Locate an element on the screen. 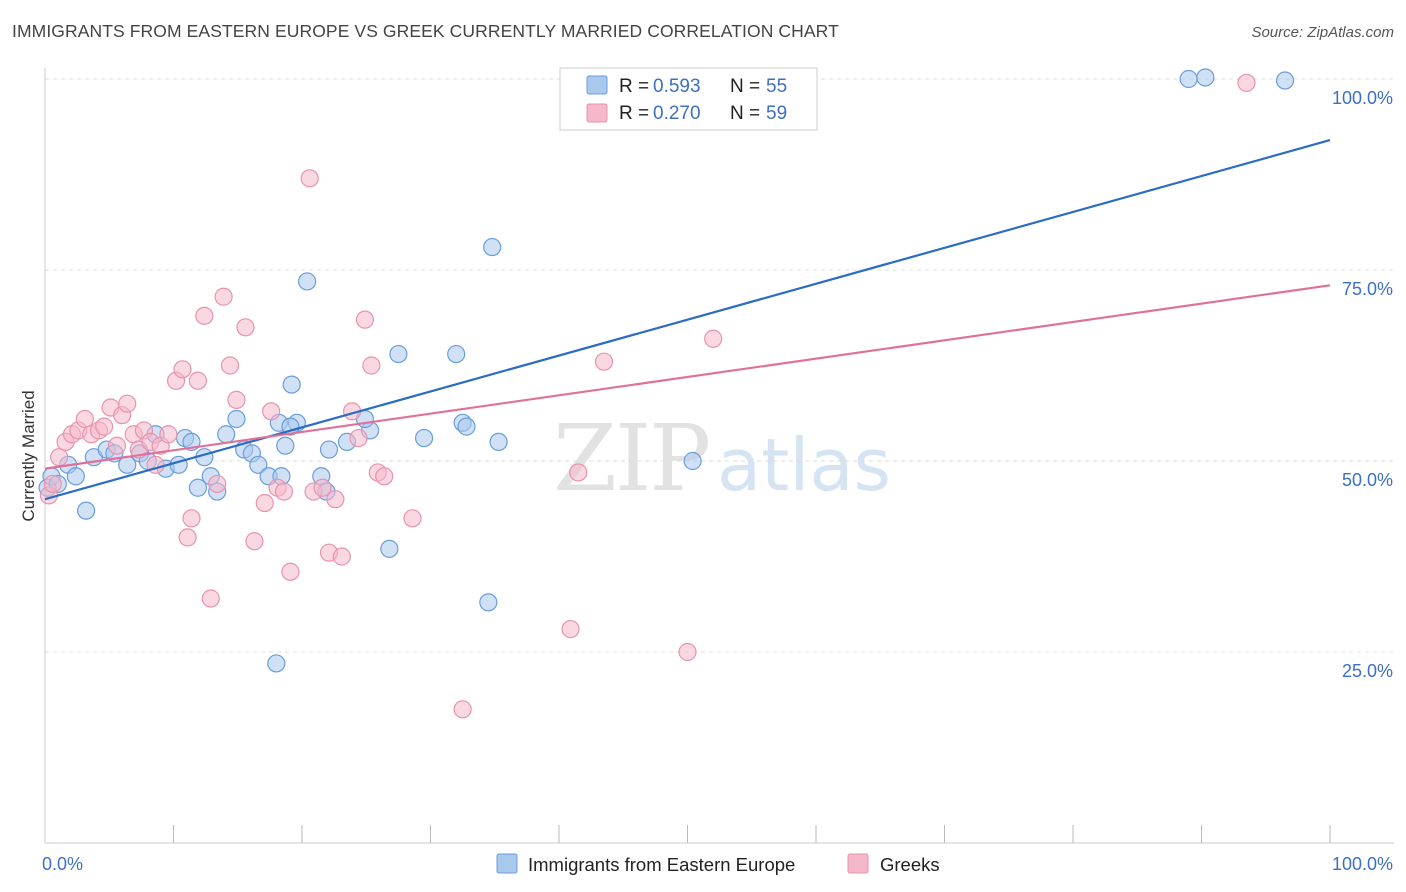 Image resolution: width=1406 pixels, height=892 pixels. legend-r-value-pink: 0.270 is located at coordinates (677, 113).